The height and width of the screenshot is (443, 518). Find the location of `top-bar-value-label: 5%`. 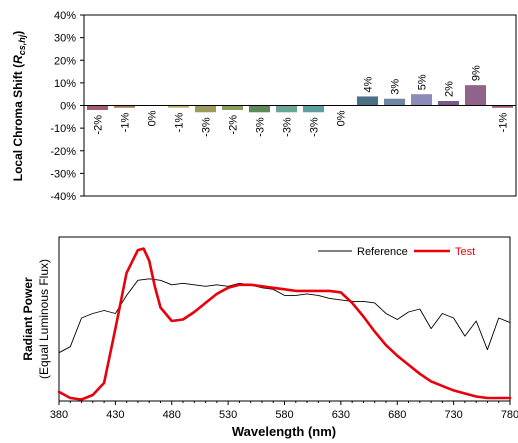

top-bar-value-label: 5% is located at coordinates (423, 82).